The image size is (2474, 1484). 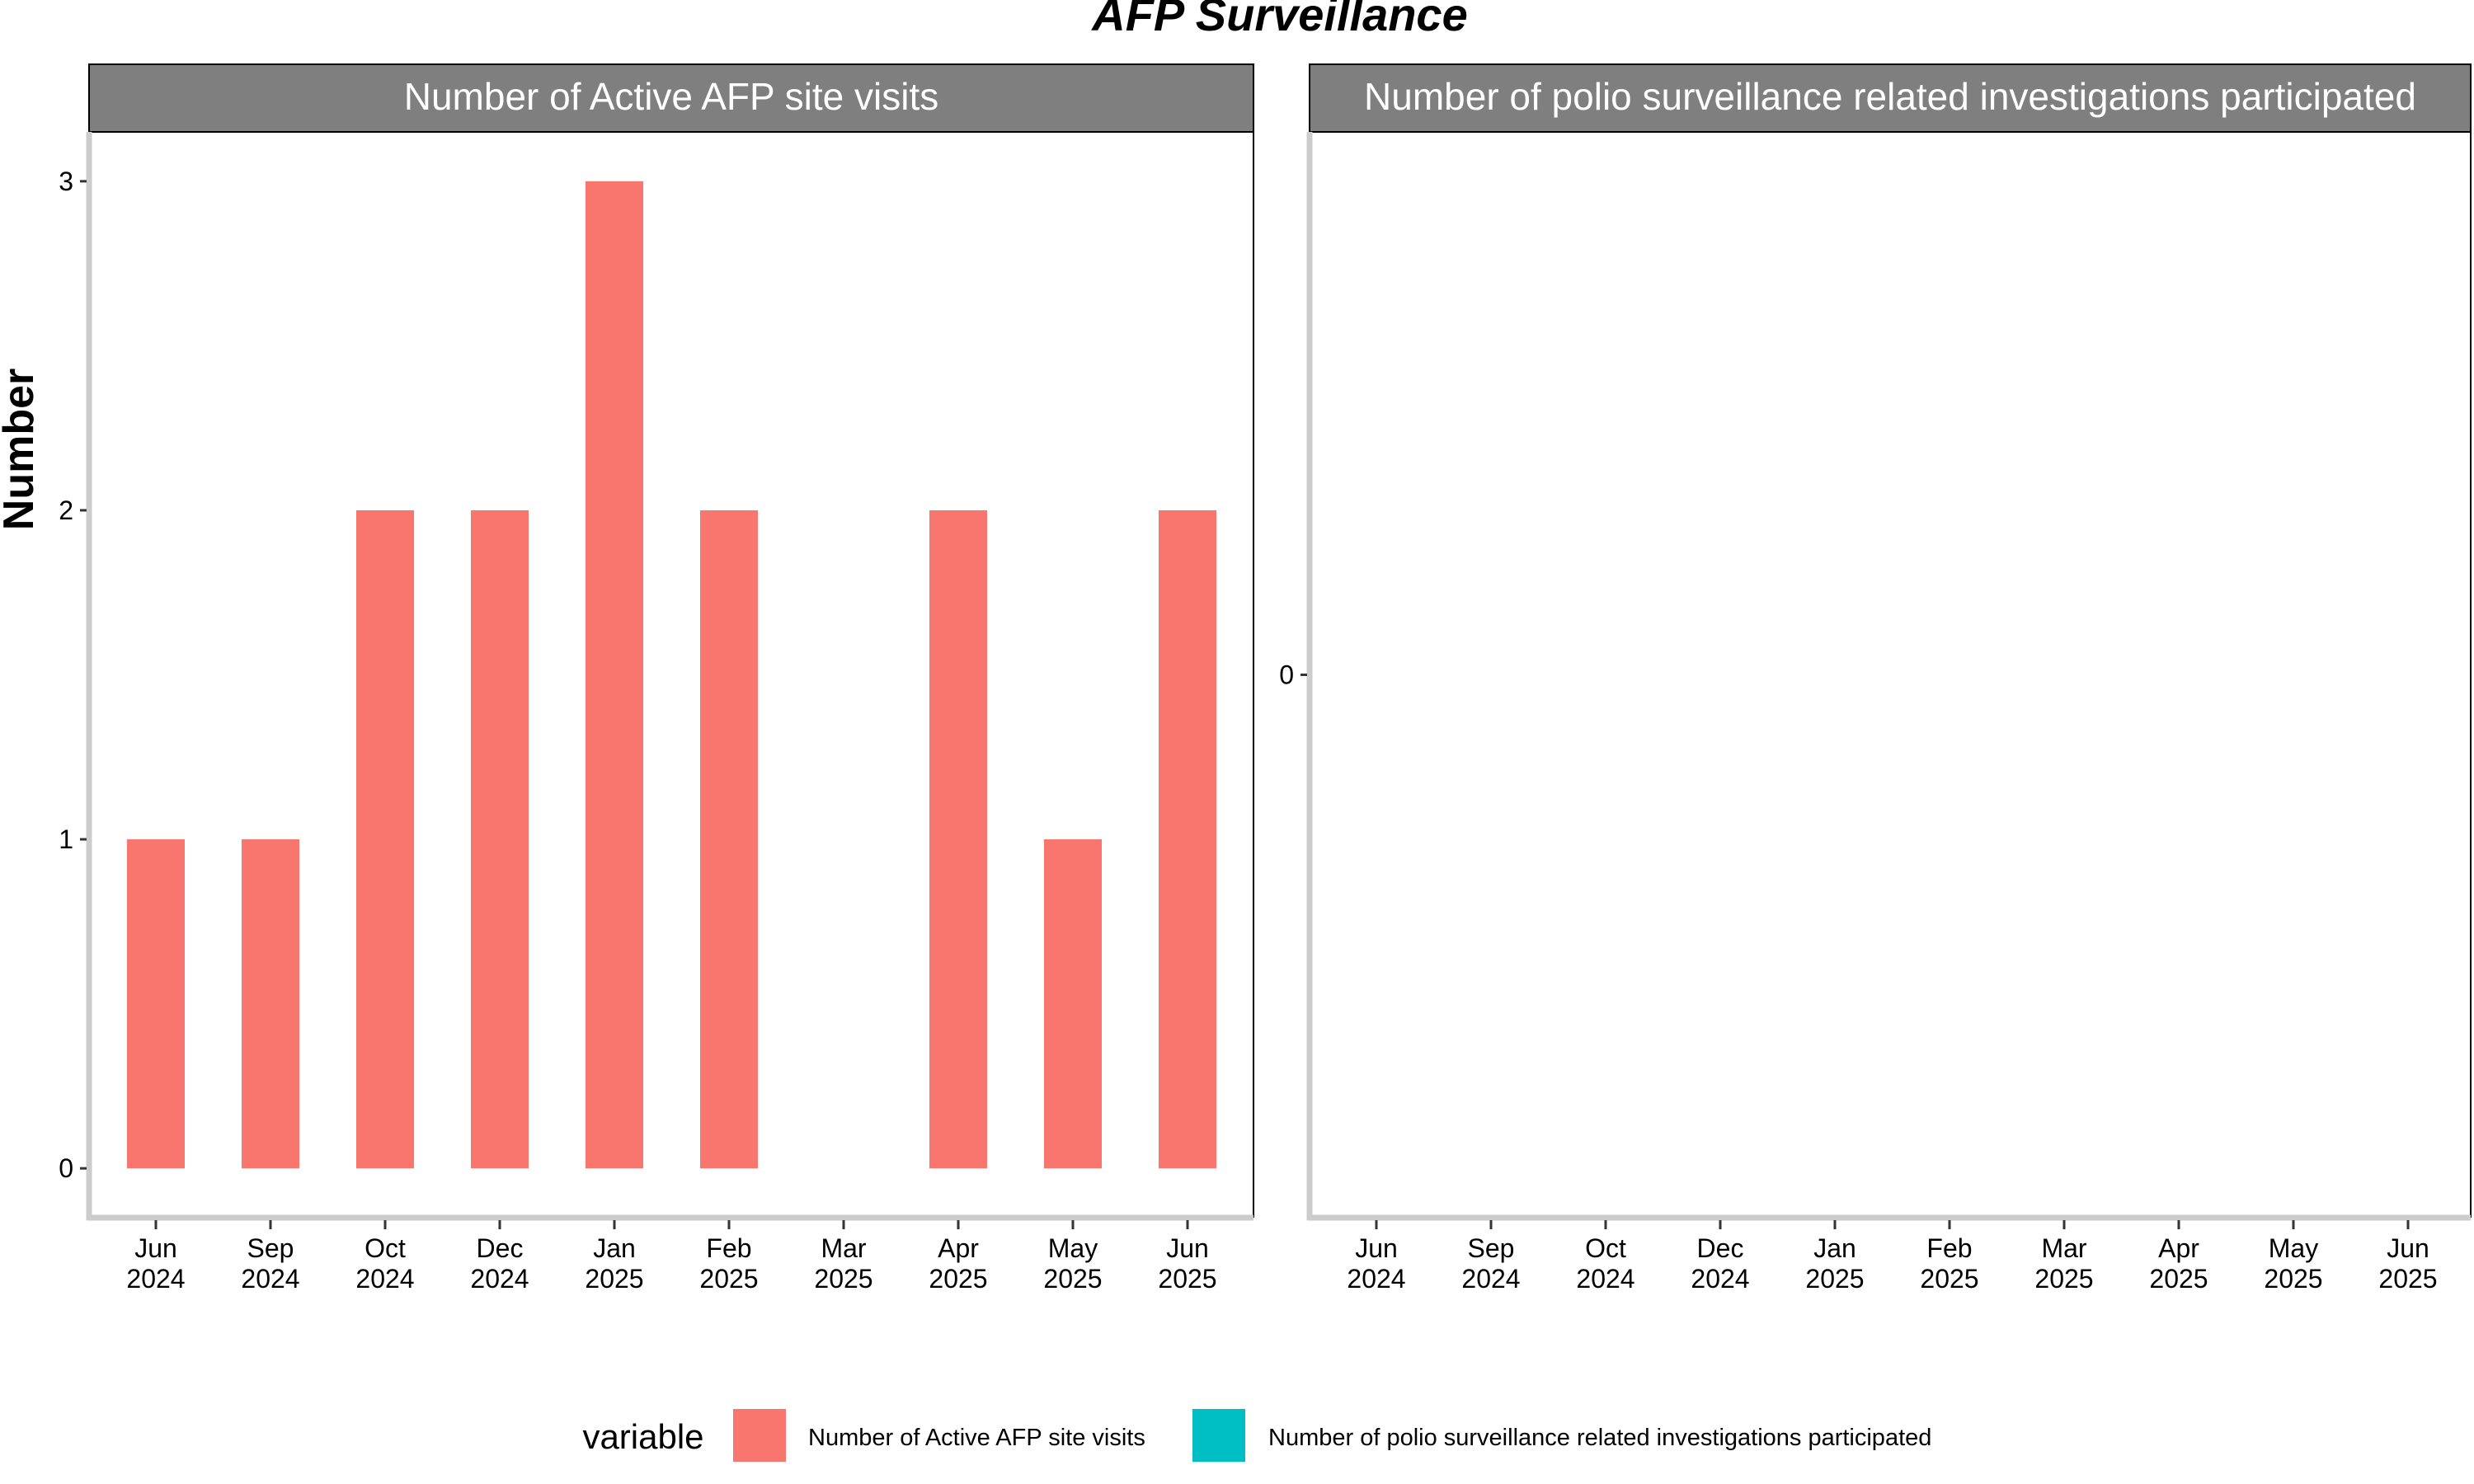 I want to click on legend-key-polio-investigations, so click(x=1218, y=1435).